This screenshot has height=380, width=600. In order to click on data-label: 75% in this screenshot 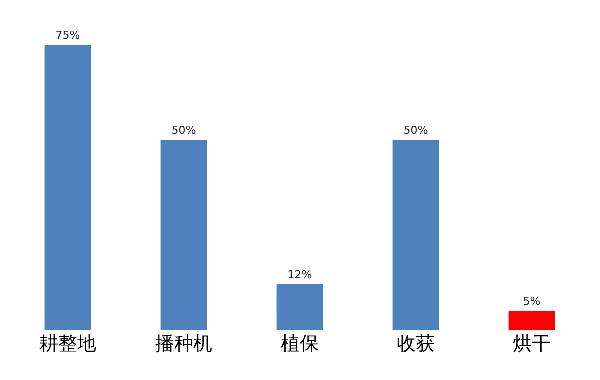, I will do `click(68, 35)`.